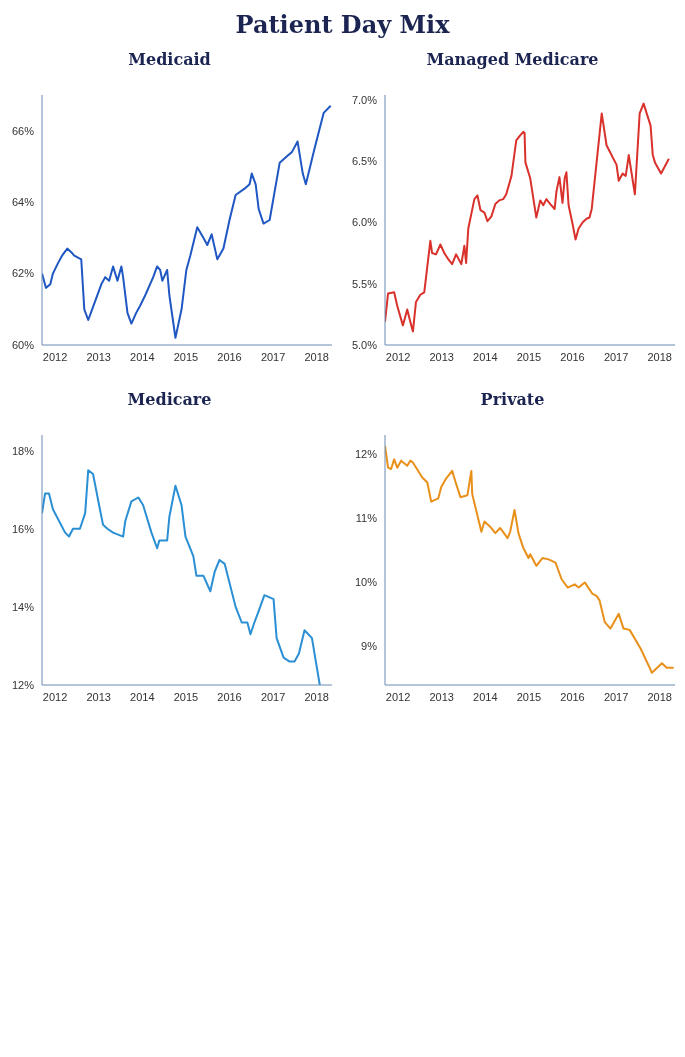 The width and height of the screenshot is (685, 1057). I want to click on y-tick-label: 64%, so click(23, 202).